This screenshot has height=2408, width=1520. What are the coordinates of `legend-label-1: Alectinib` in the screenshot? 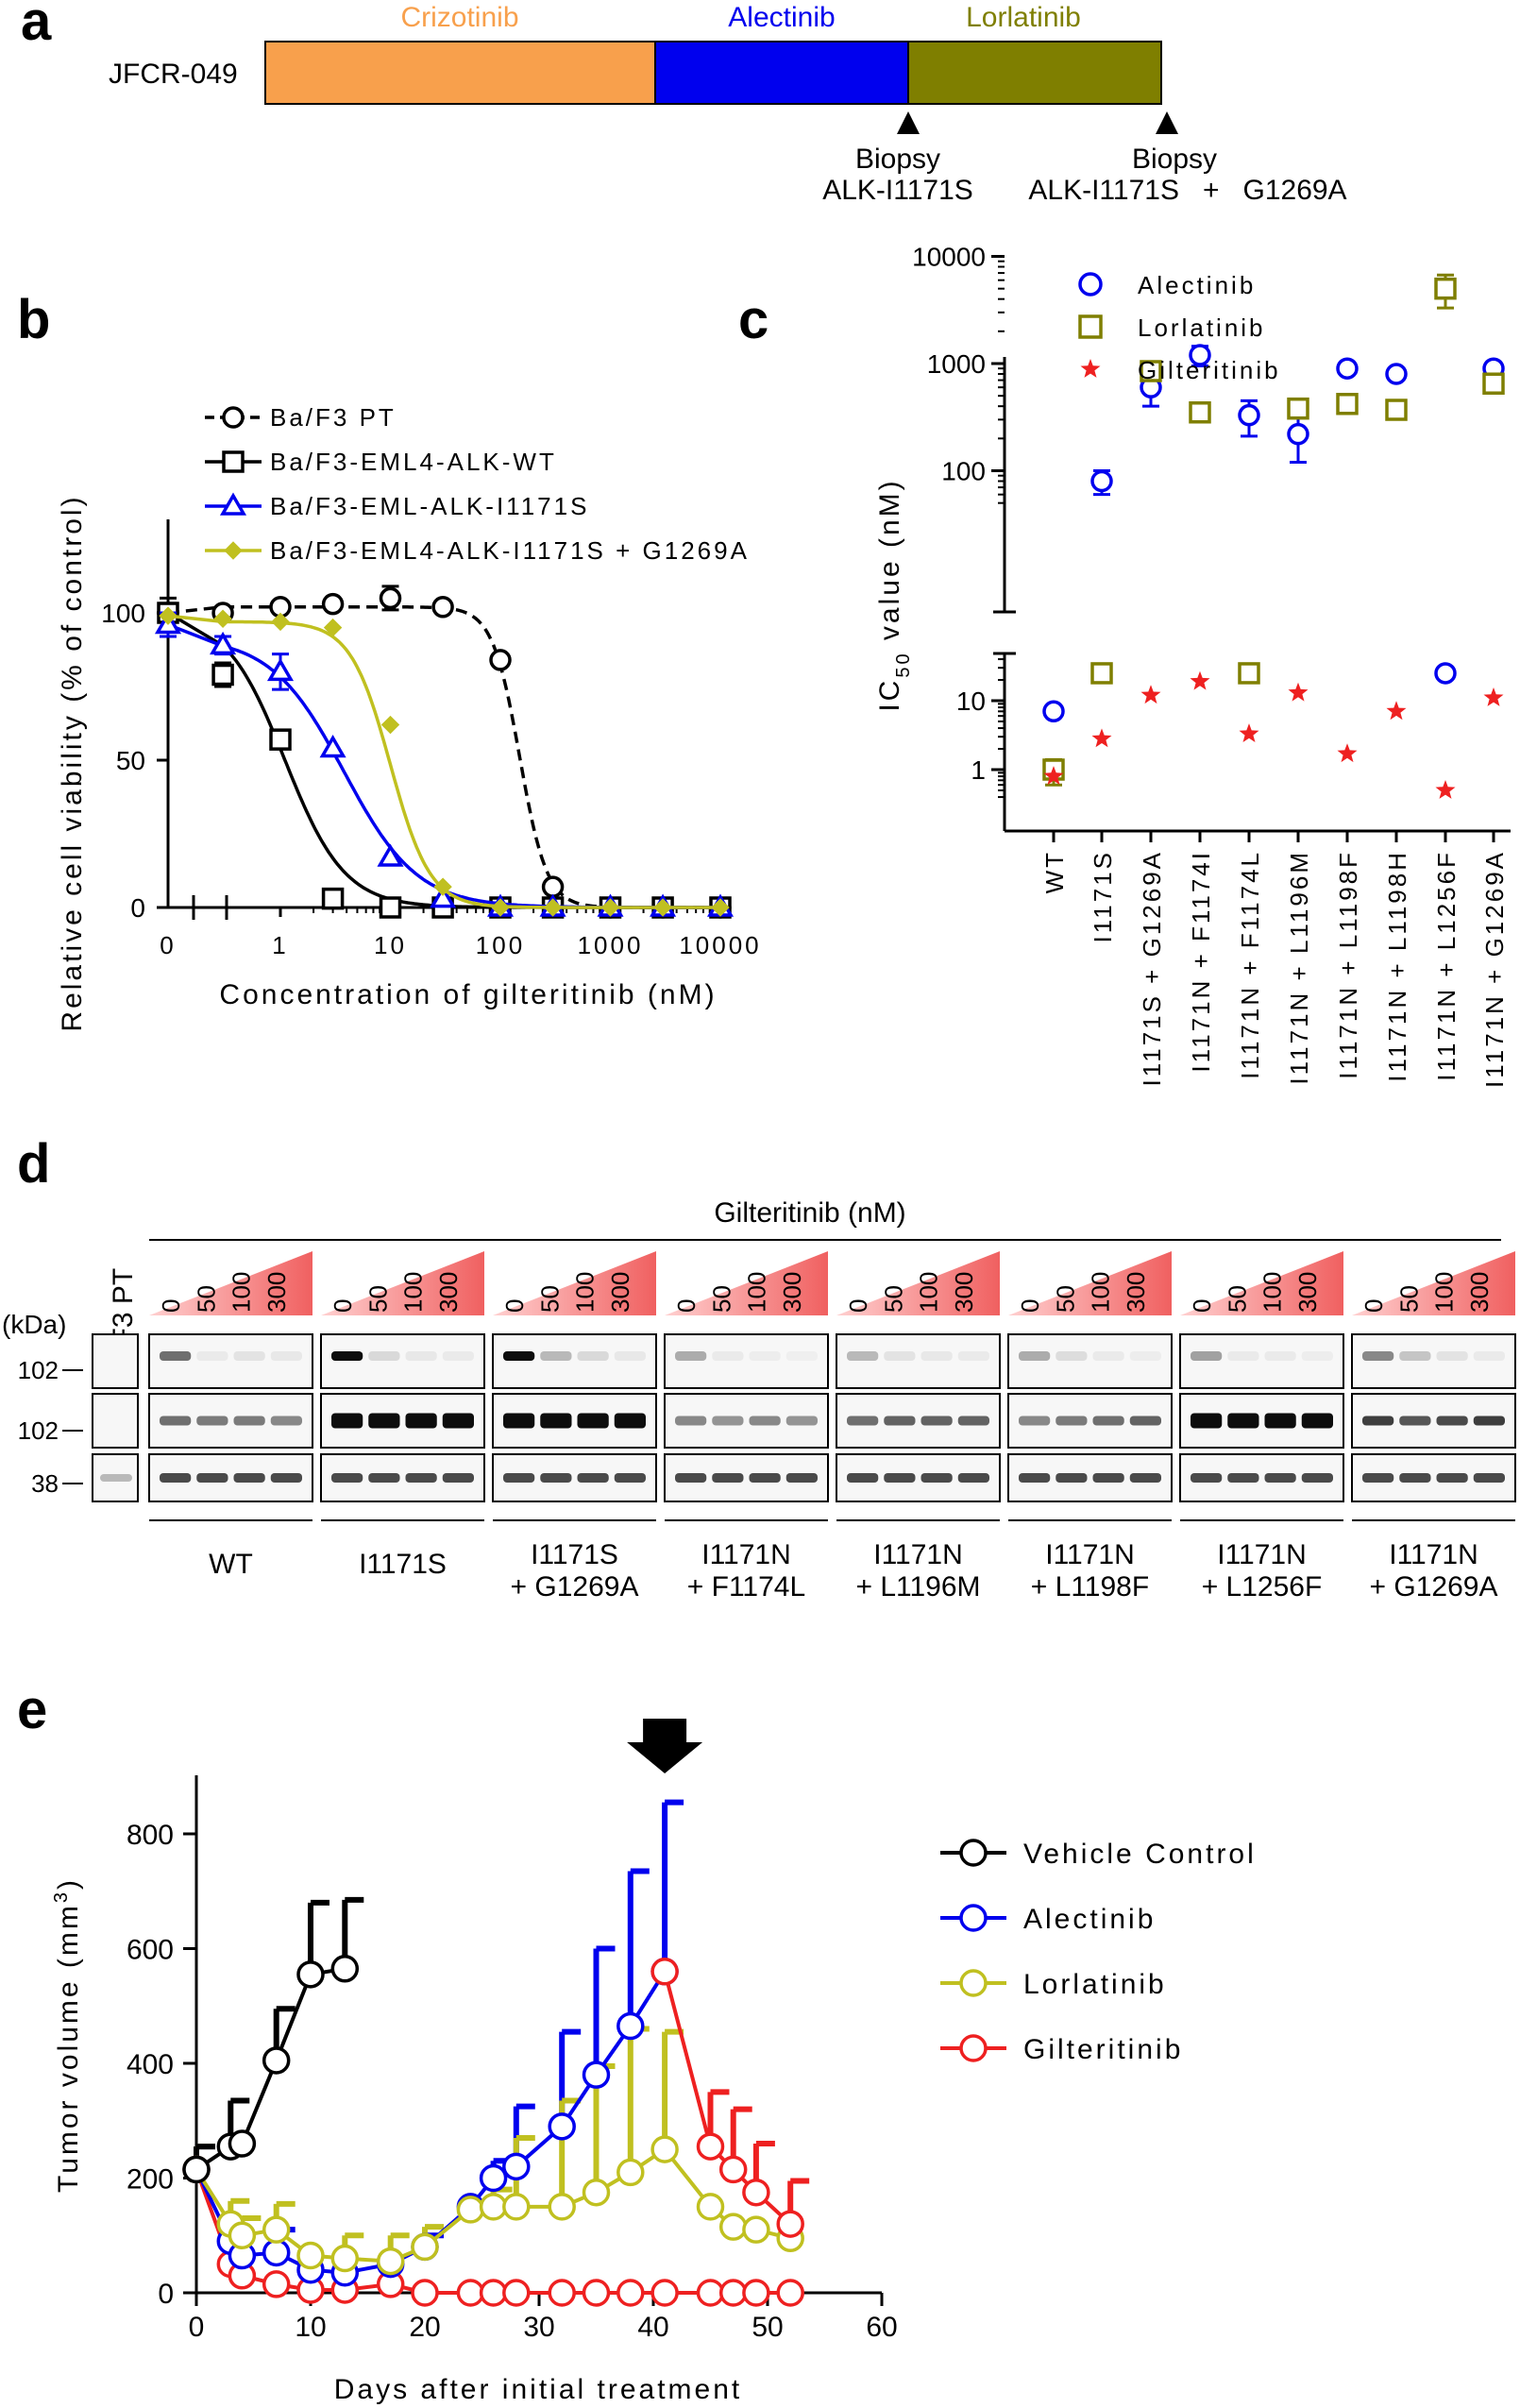 It's located at (1089, 1919).